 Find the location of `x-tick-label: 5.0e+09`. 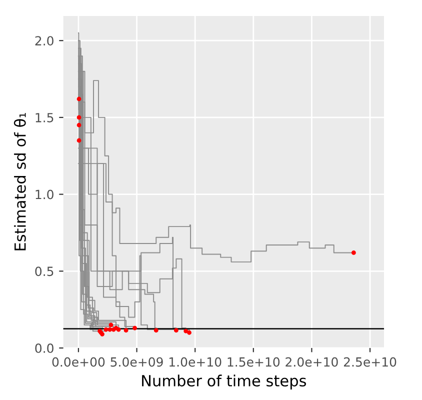

x-tick-label: 5.0e+09 is located at coordinates (136, 362).